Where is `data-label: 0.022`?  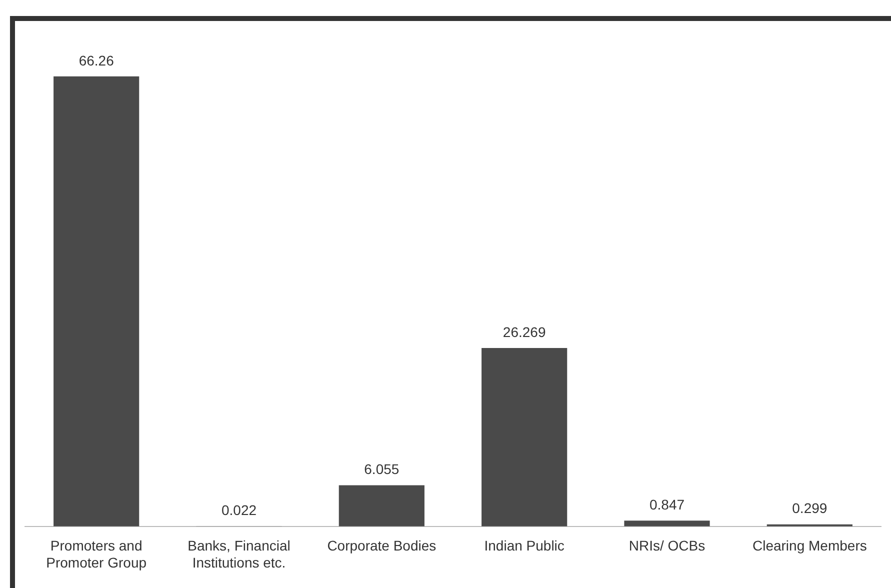
data-label: 0.022 is located at coordinates (239, 510).